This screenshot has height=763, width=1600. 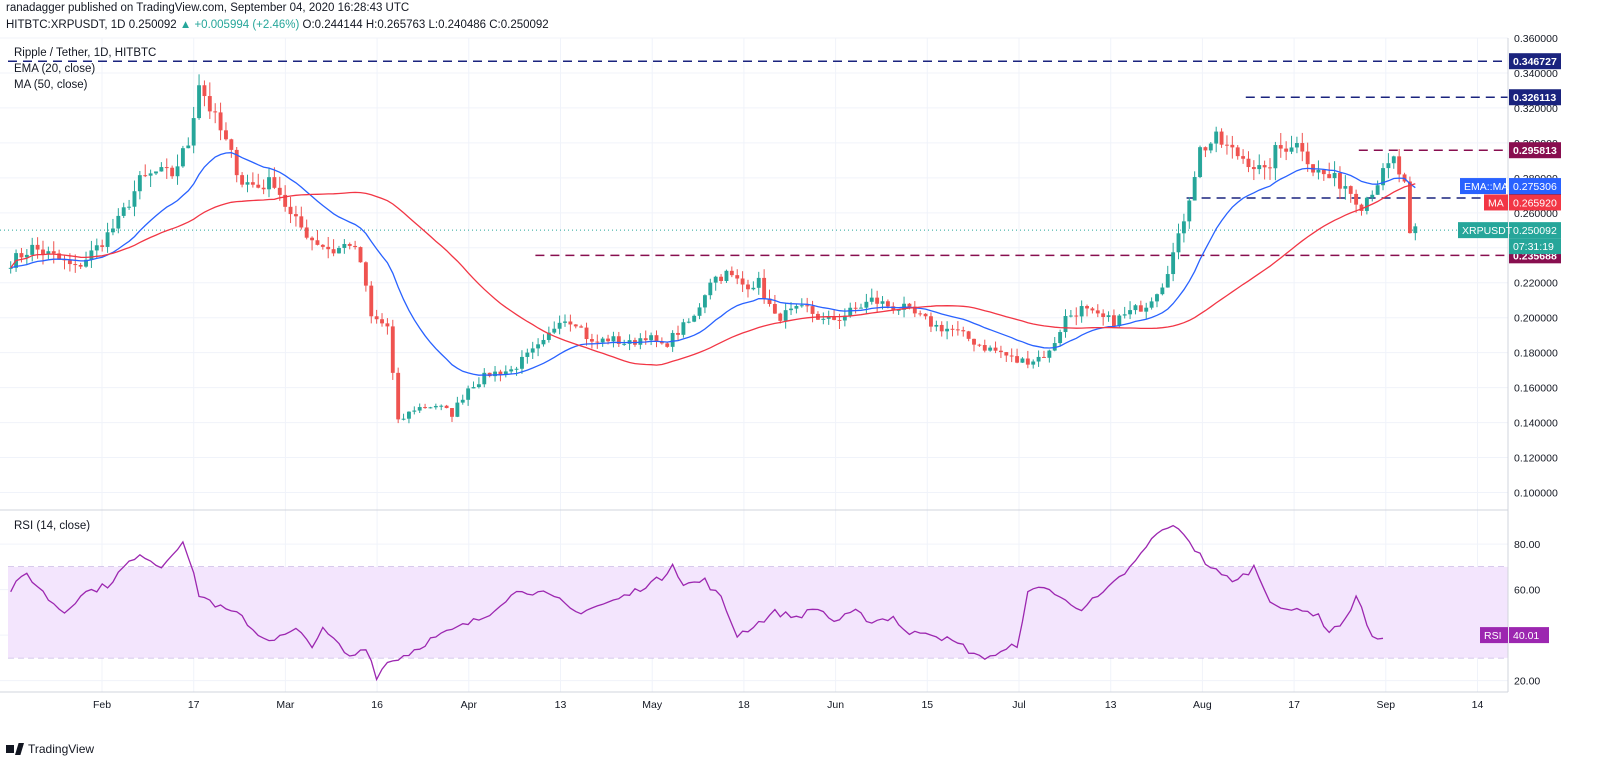 I want to click on rsi-legend: RSI (14, close), so click(x=52, y=526).